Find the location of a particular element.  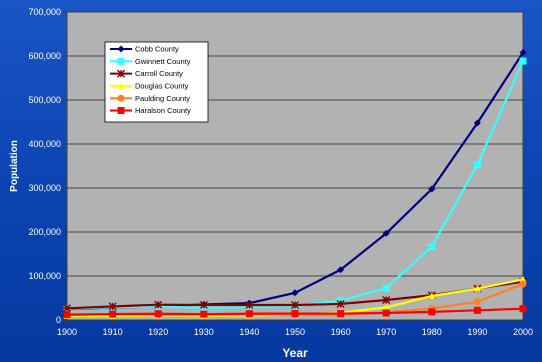

y-tick-label: 600,000 is located at coordinates (44, 56).